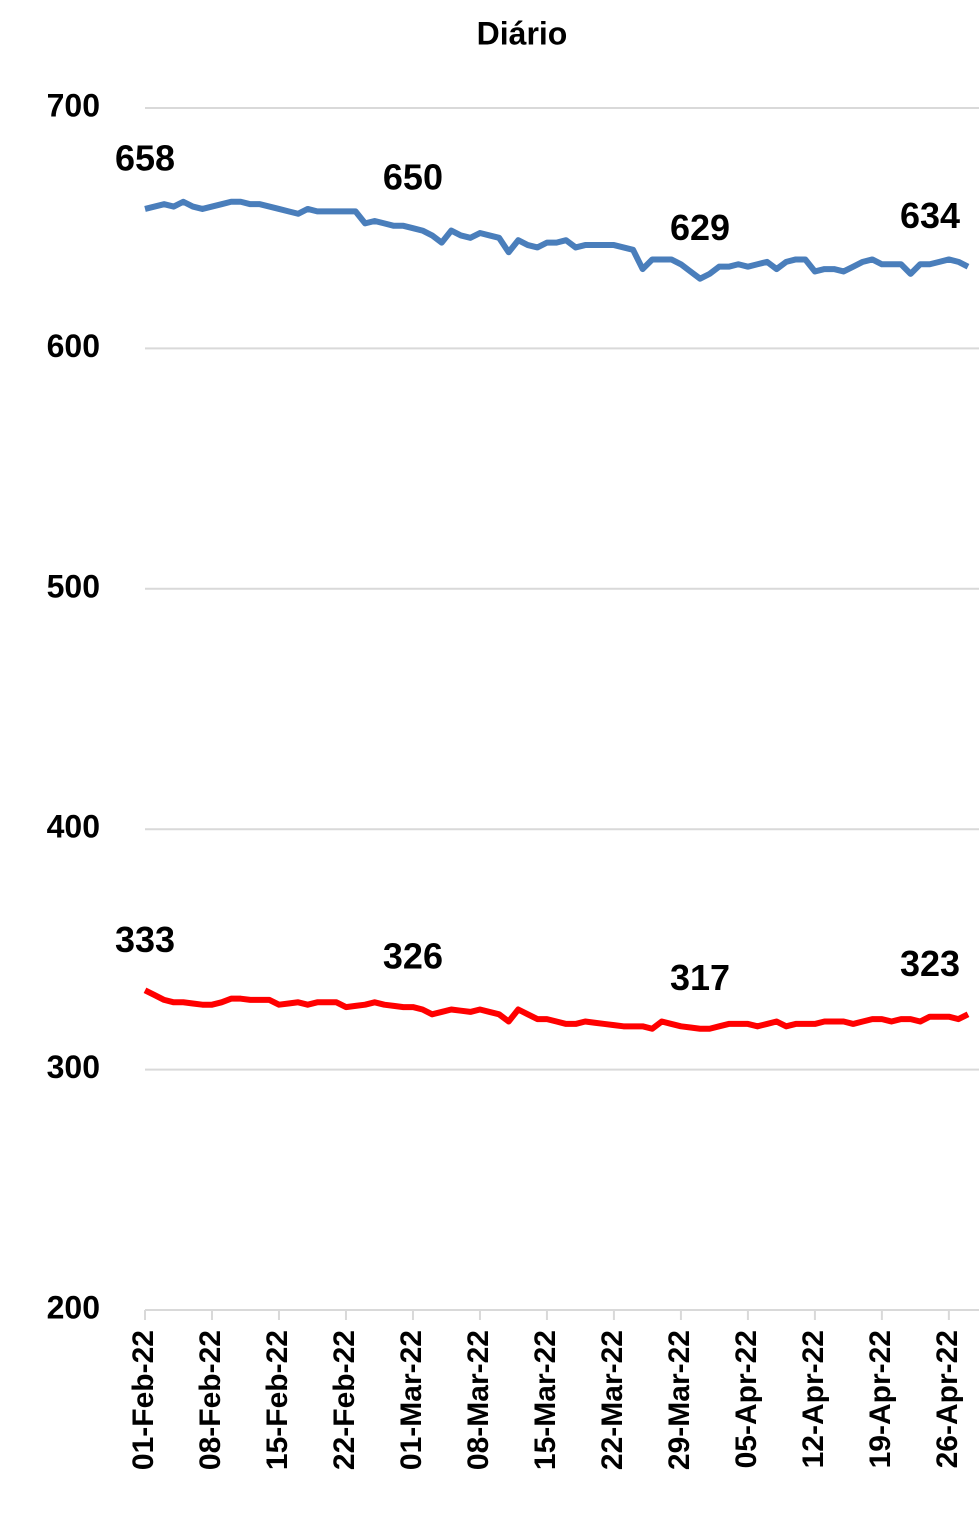 Image resolution: width=979 pixels, height=1528 pixels. I want to click on data-label: 650, so click(413, 177).